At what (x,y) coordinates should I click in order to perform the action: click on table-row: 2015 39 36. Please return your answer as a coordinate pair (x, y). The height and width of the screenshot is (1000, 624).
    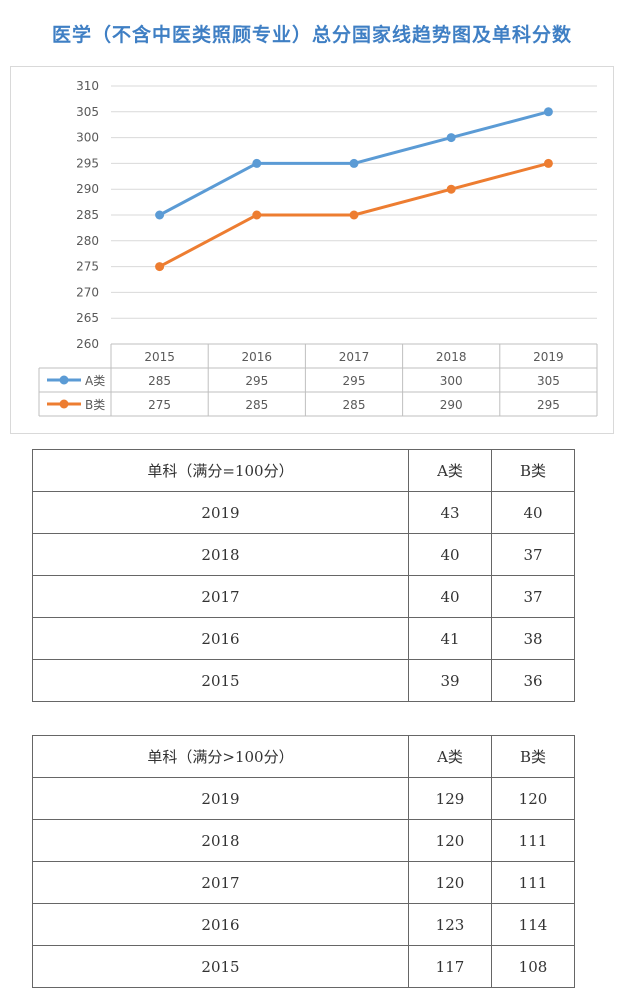
    Looking at the image, I should click on (303, 680).